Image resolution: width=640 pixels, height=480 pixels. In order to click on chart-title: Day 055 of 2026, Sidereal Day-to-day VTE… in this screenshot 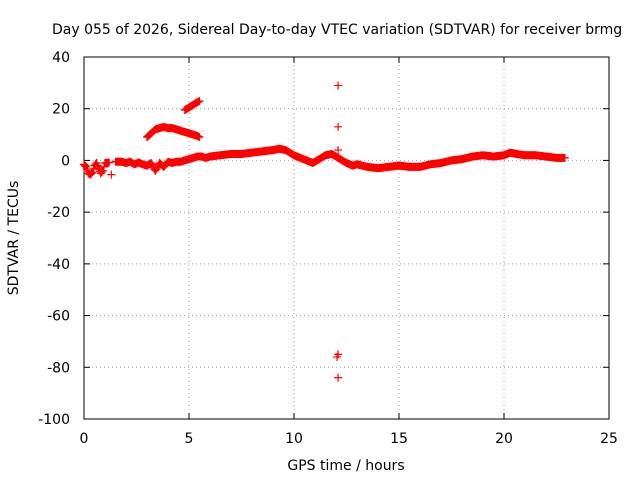, I will do `click(337, 30)`.